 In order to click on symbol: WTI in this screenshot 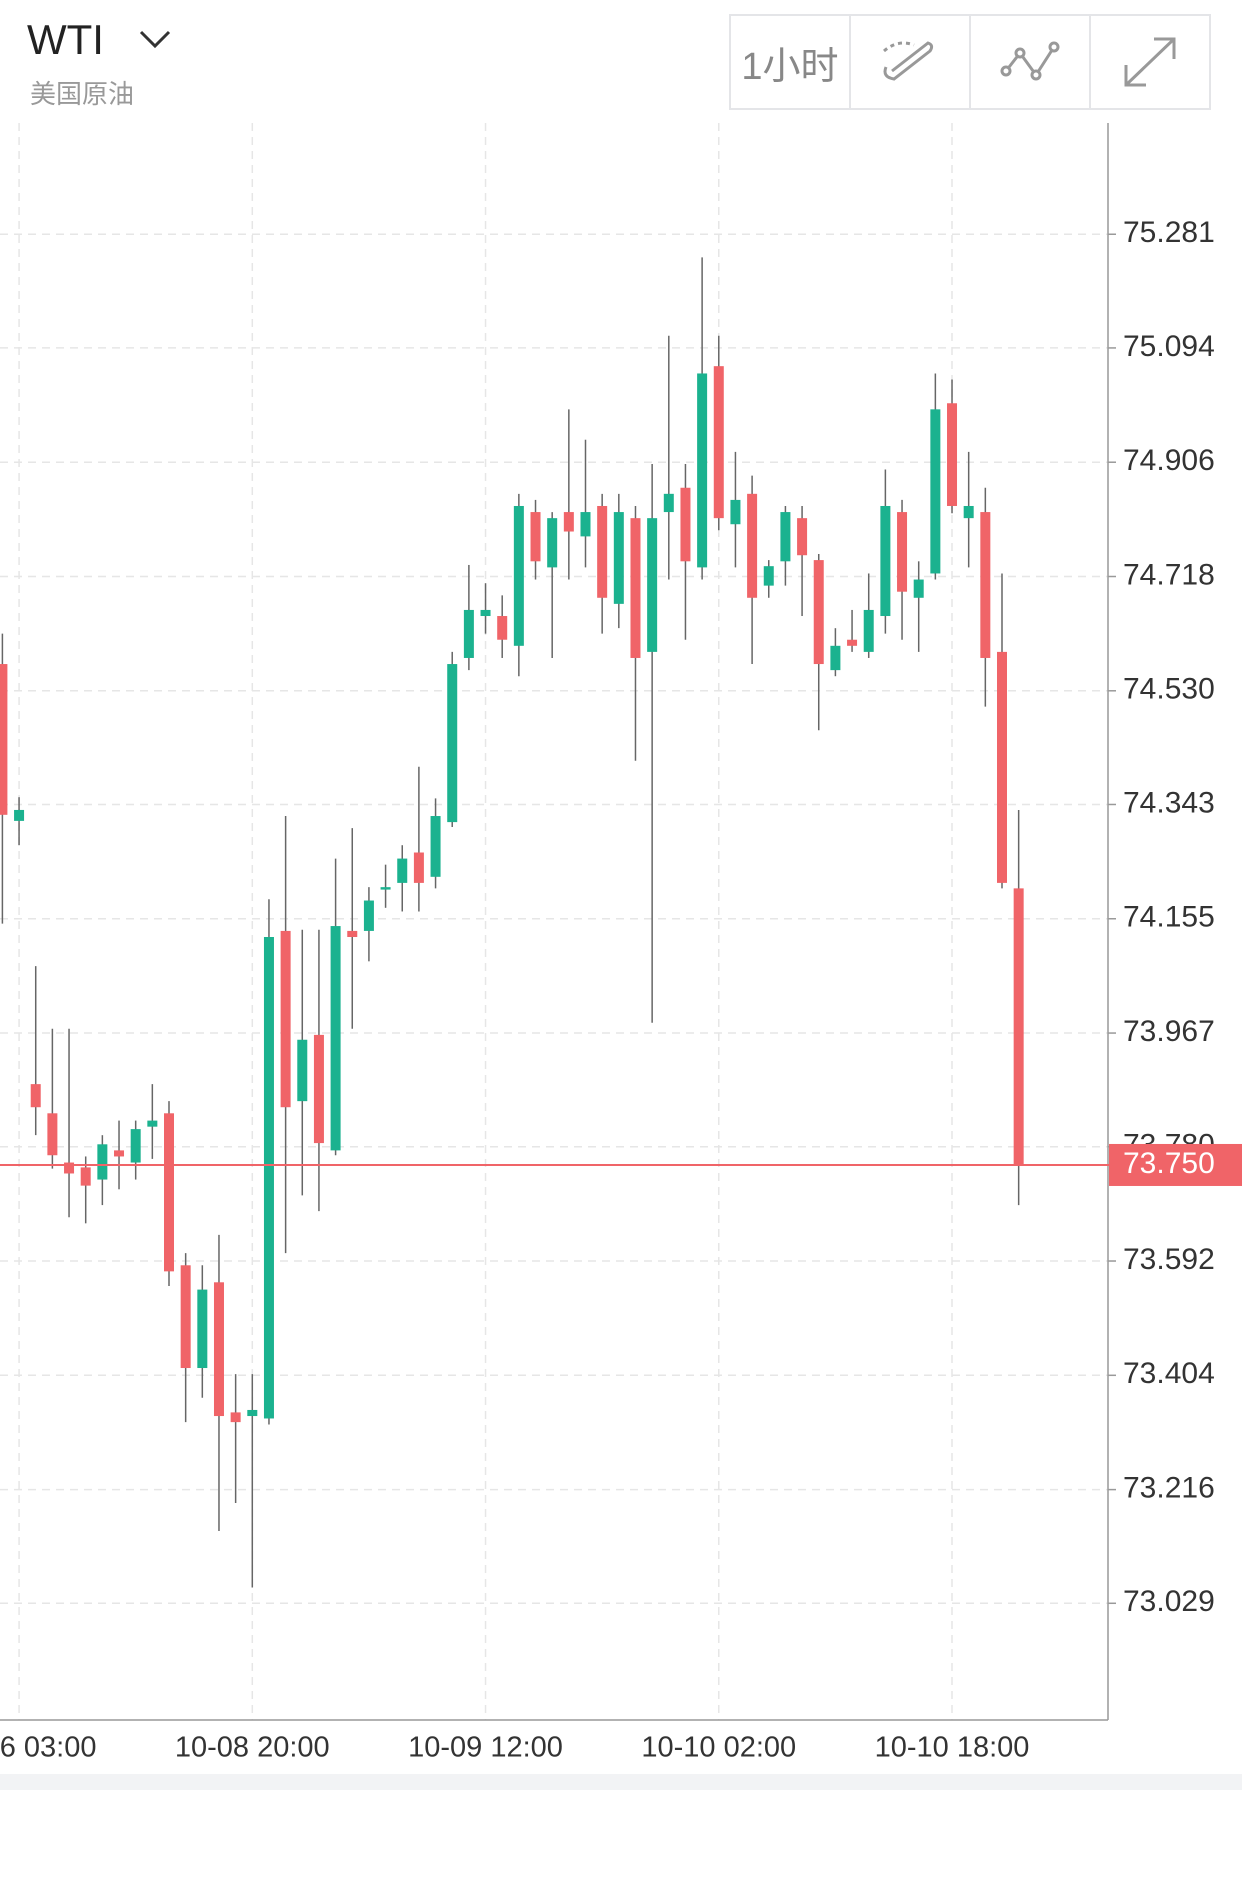, I will do `click(65, 39)`.